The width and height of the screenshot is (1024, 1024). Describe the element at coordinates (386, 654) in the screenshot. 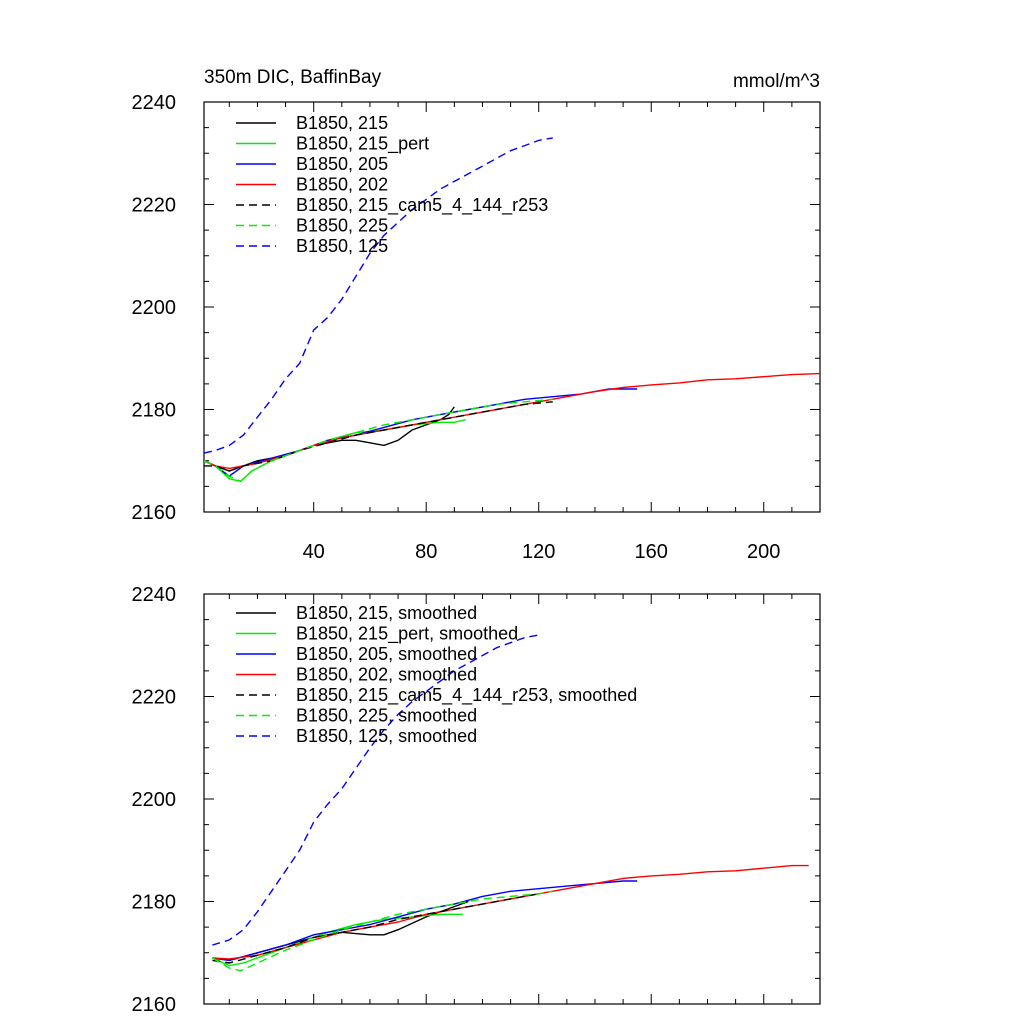

I see `legend-label: B1850, 205, smoothed` at that location.